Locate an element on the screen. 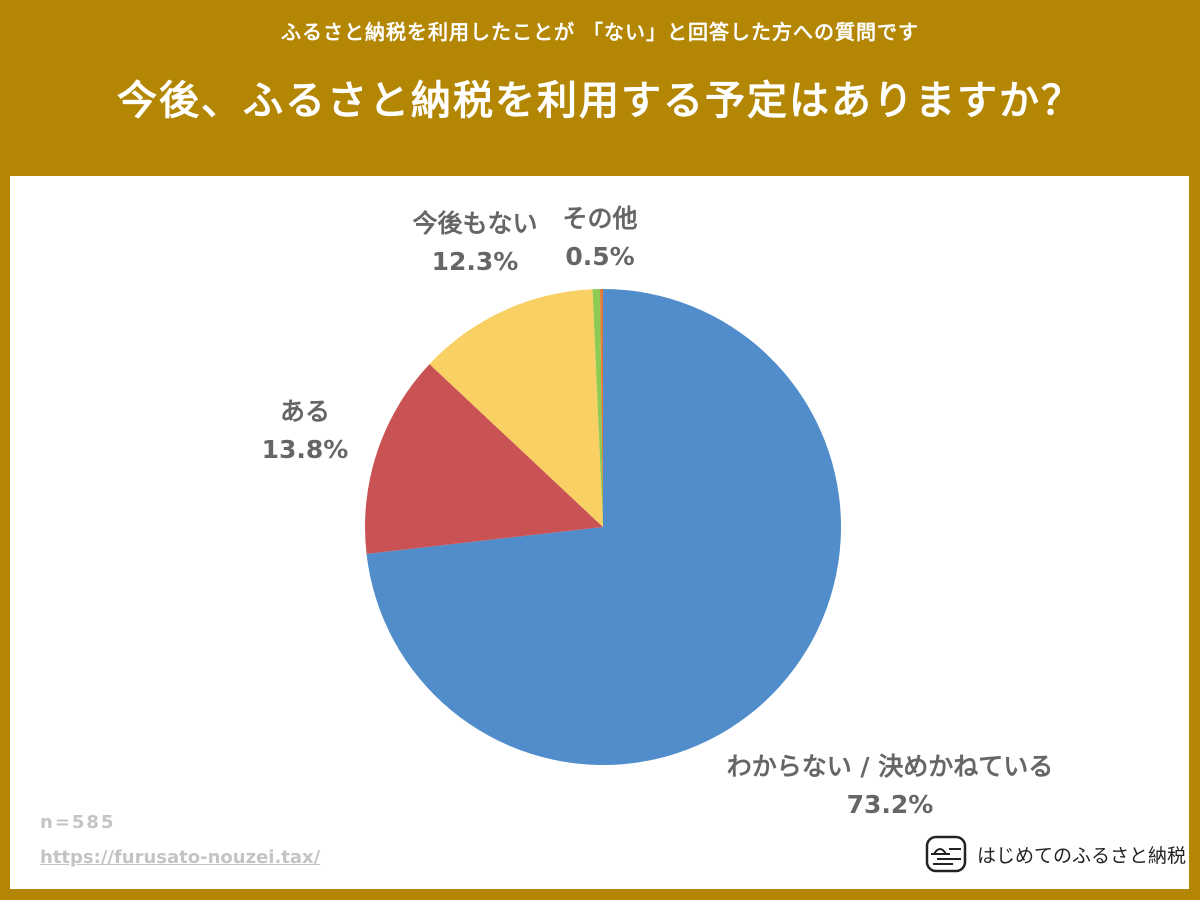 This screenshot has height=900, width=1200. brand-name: はじめてのふるさと納税 is located at coordinates (1082, 855).